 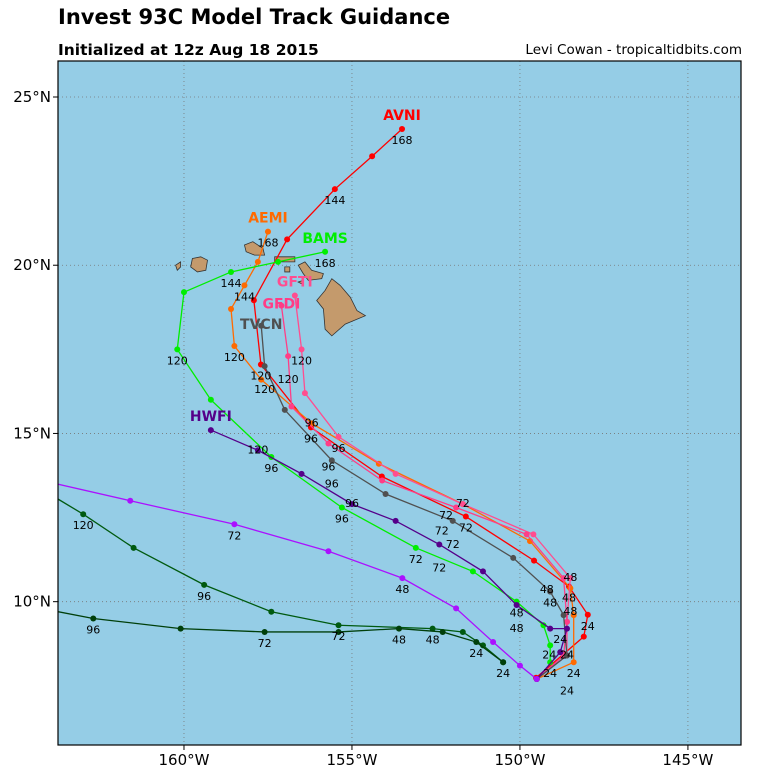 I want to click on forecast-hour-label: 144, so click(x=231, y=283).